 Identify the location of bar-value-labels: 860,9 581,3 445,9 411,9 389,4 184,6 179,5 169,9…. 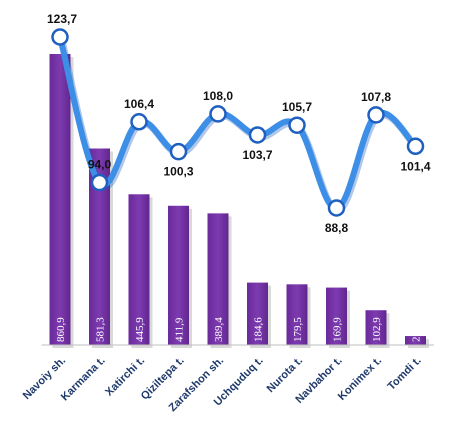
(239, 329).